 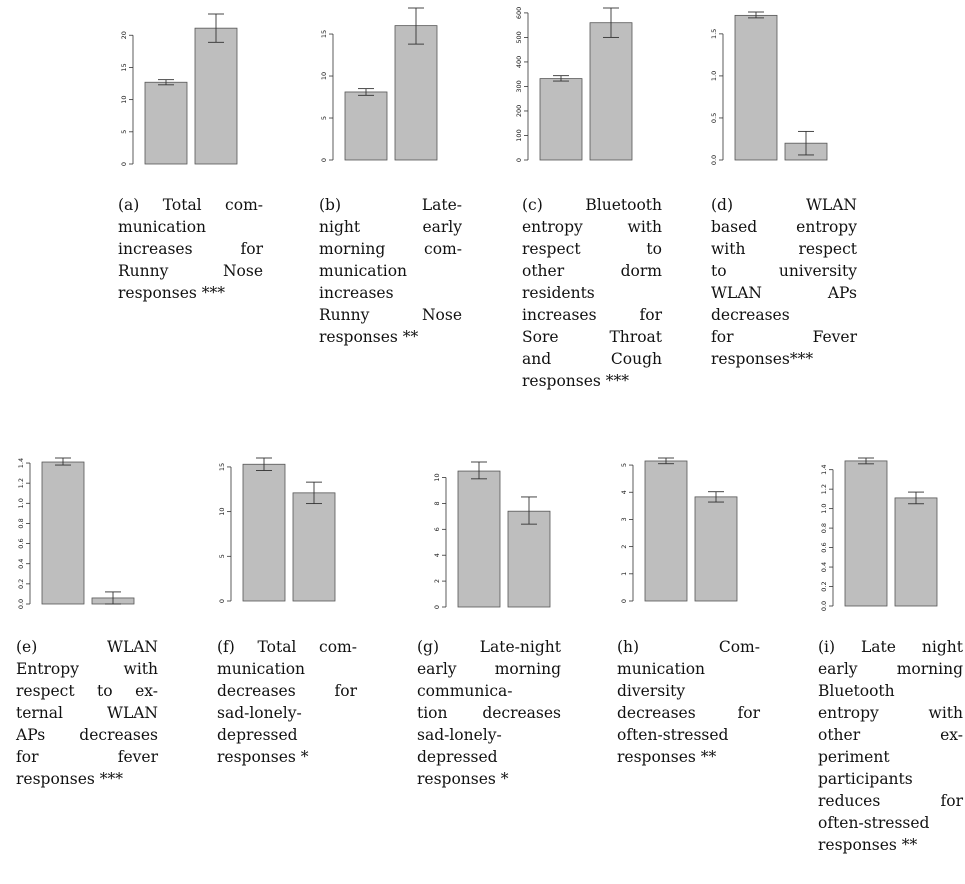 What do you see at coordinates (519, 62) in the screenshot?
I see `y-tick-label: 400` at bounding box center [519, 62].